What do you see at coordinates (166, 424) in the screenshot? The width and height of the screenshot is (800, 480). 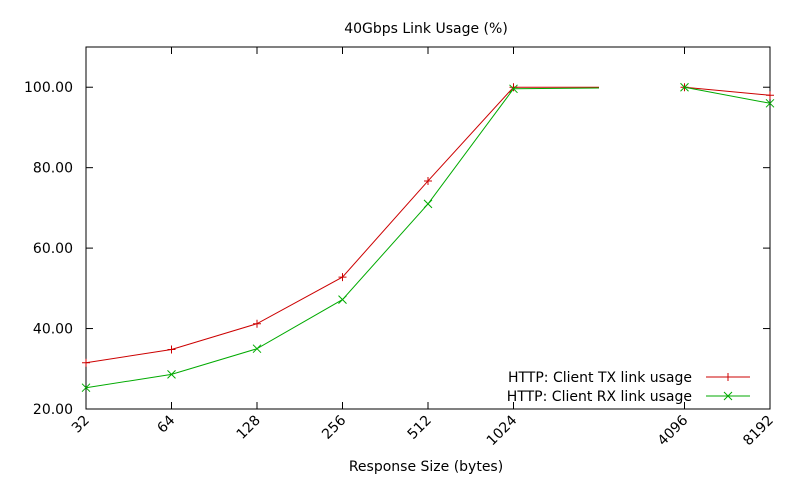 I see `x-tick-label: 64` at bounding box center [166, 424].